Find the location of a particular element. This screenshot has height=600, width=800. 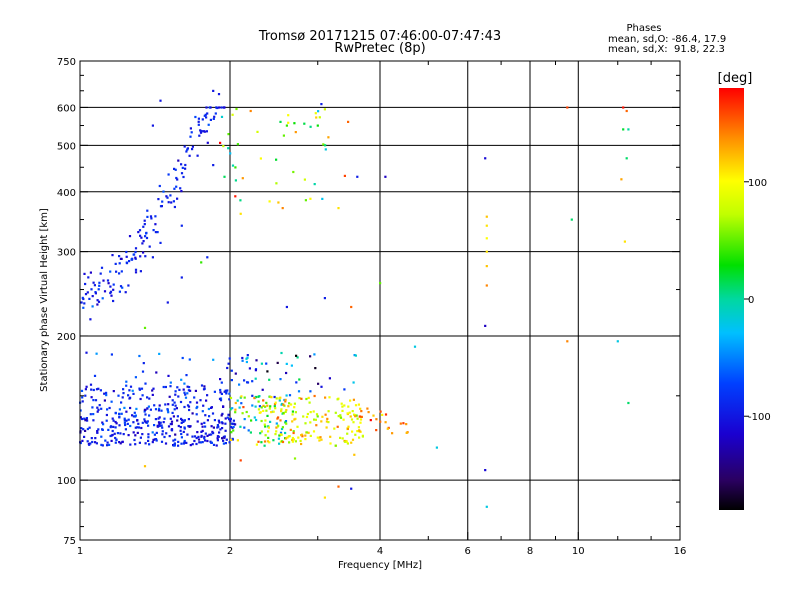

x-tick-label: 1 is located at coordinates (80, 551).